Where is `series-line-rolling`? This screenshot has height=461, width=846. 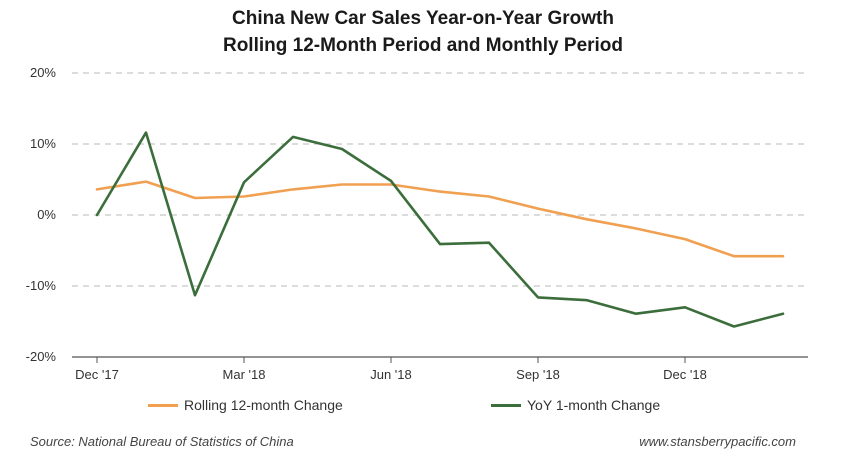
series-line-rolling is located at coordinates (440, 219).